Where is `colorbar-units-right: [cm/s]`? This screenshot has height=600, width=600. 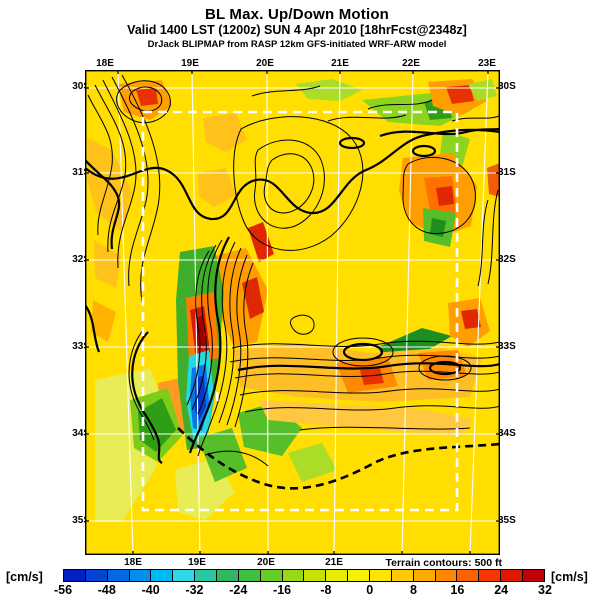 colorbar-units-right: [cm/s] is located at coordinates (569, 577).